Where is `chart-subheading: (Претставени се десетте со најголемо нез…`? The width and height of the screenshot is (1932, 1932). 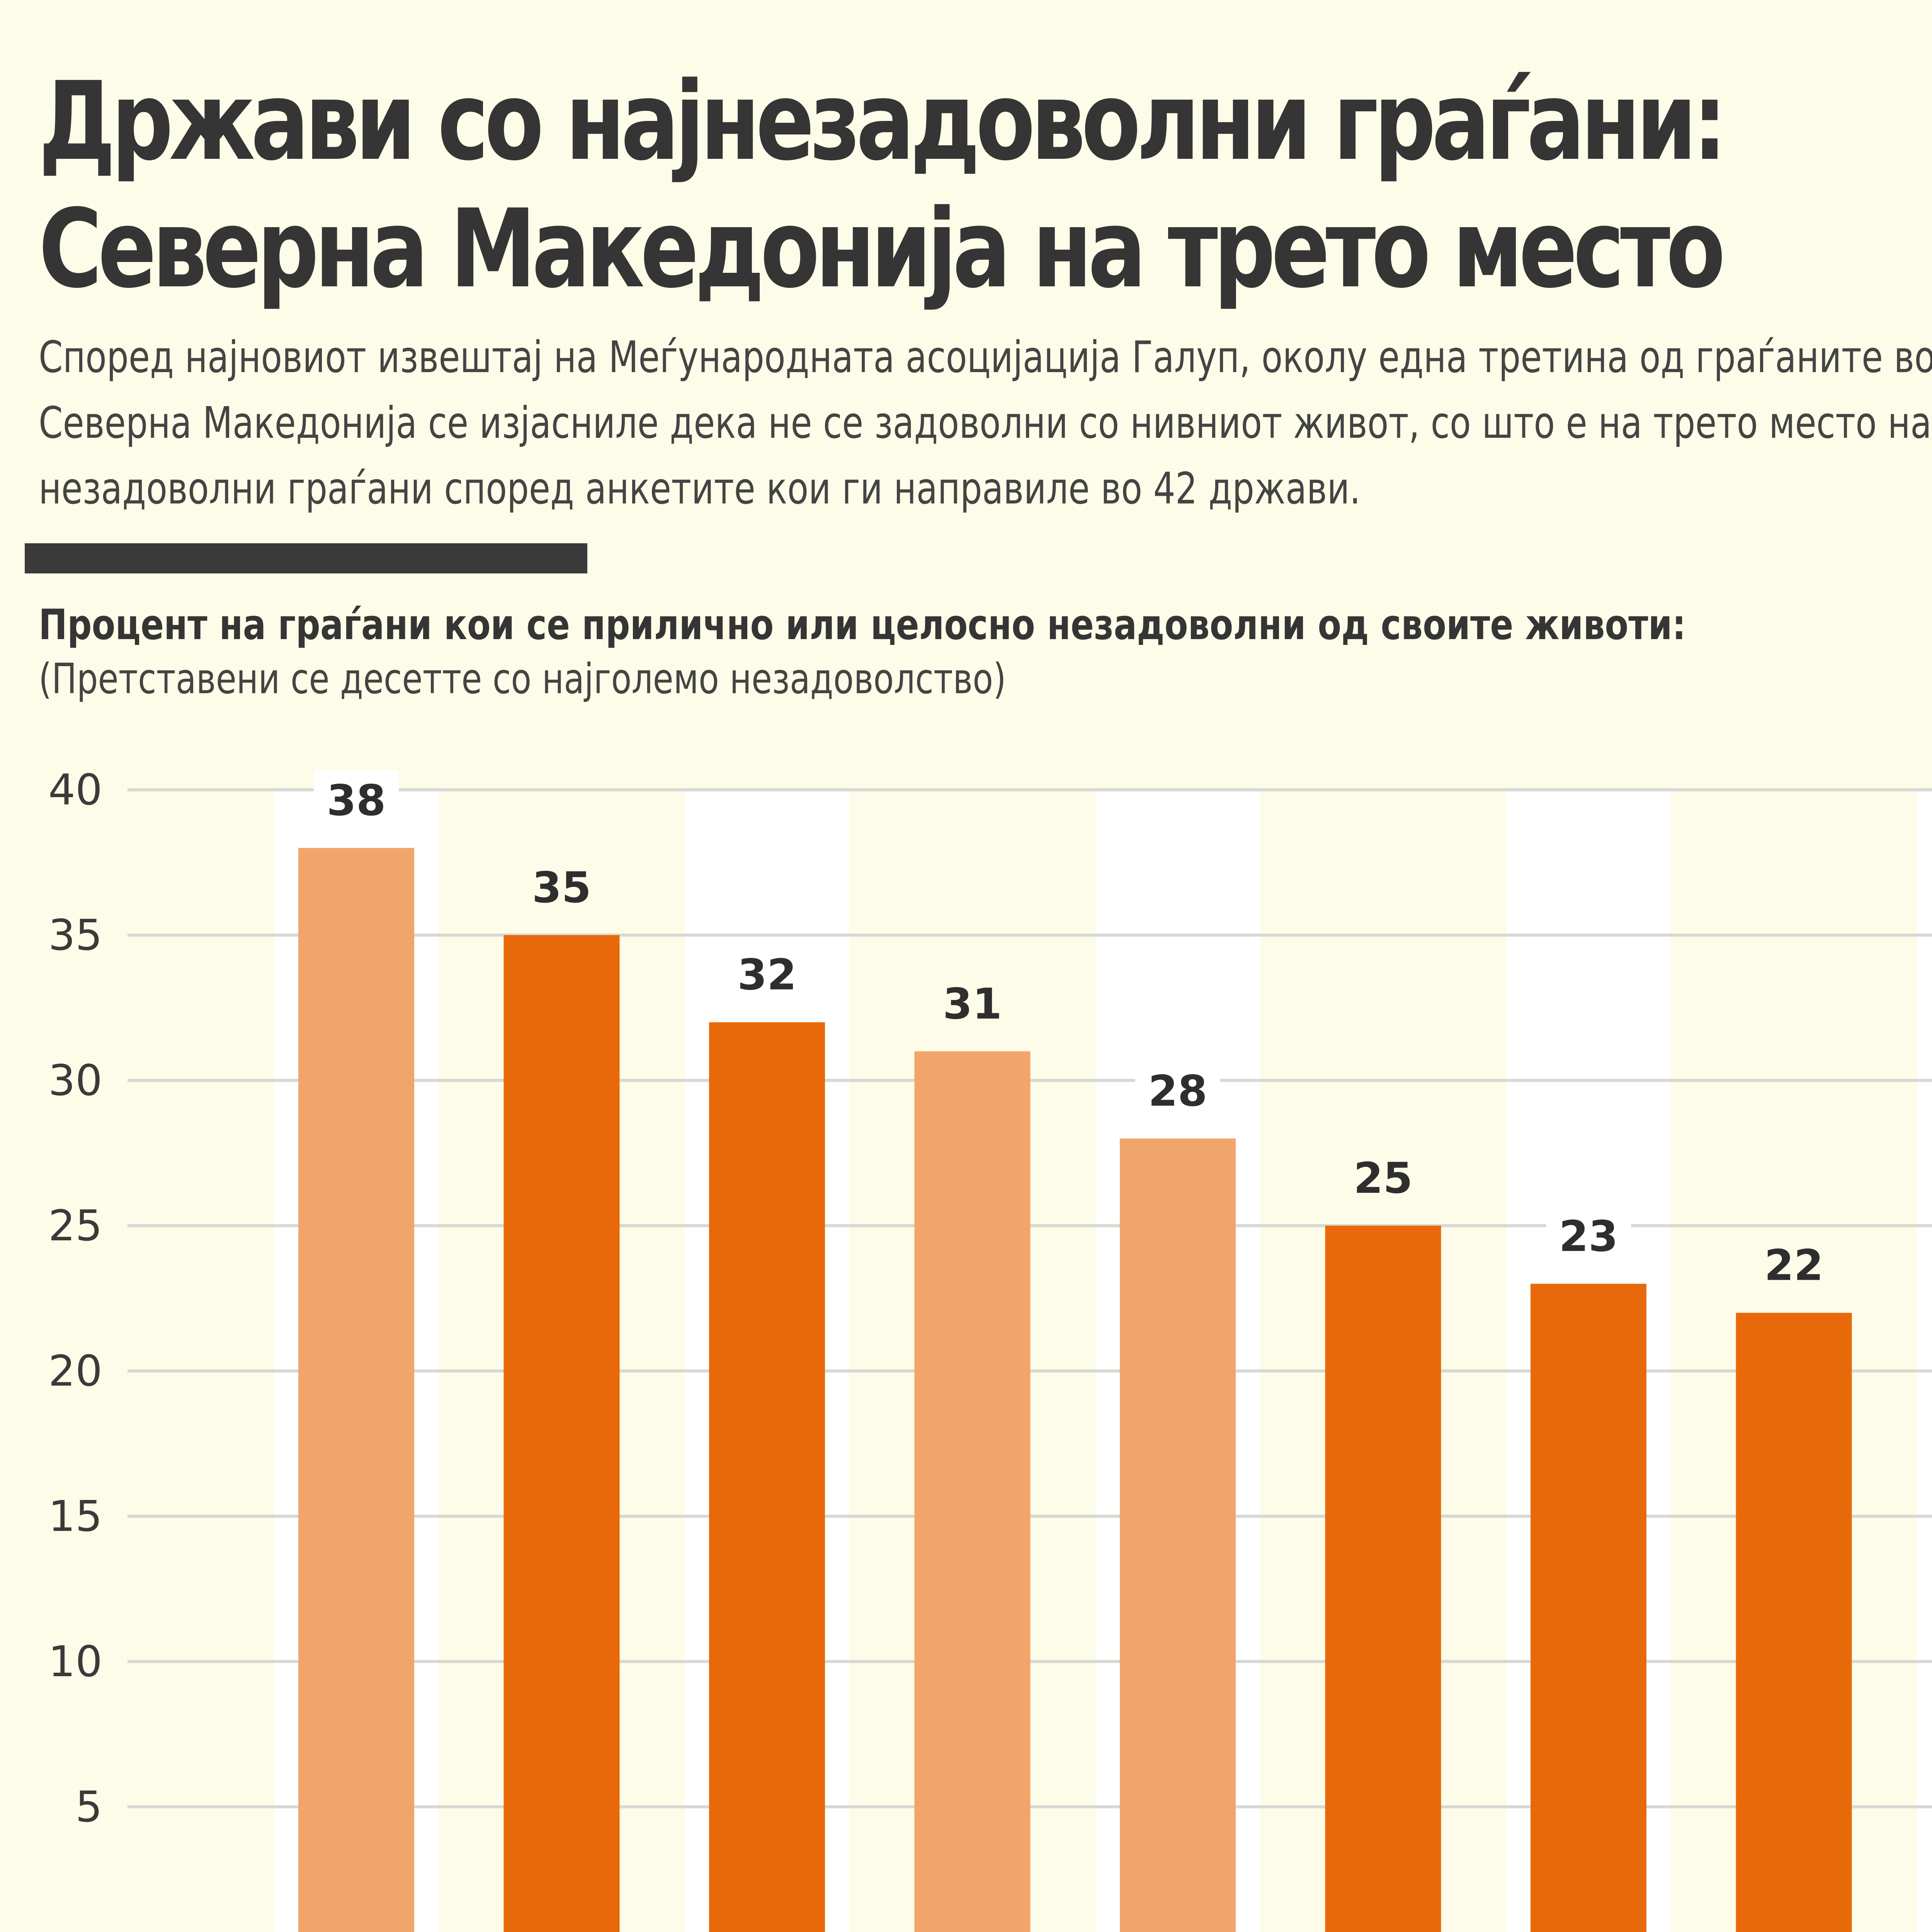 chart-subheading: (Претставени се десетте со најголемо нез… is located at coordinates (522, 679).